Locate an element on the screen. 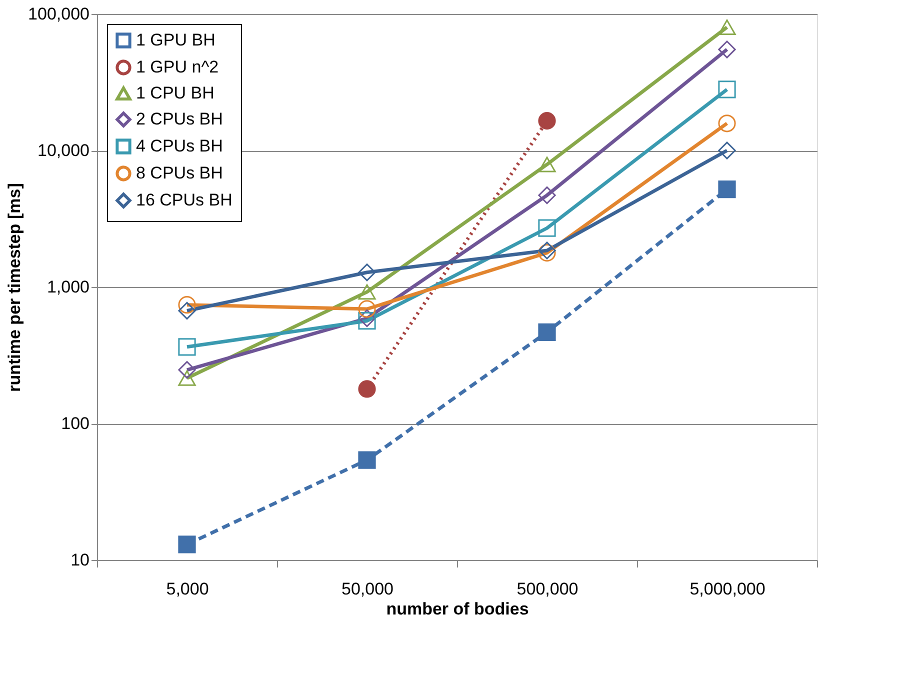  y-tick-label: 100 is located at coordinates (75, 423).